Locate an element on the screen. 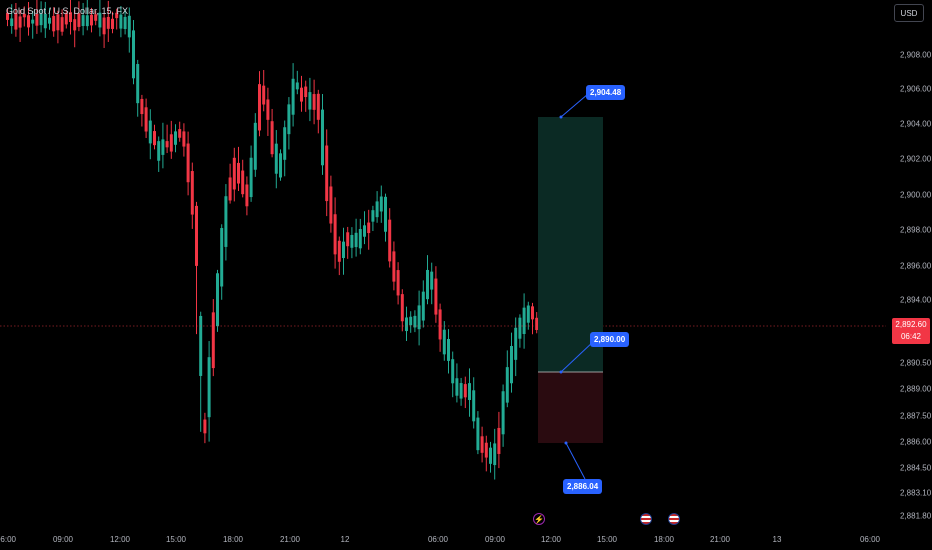 The width and height of the screenshot is (932, 550). currency-button: USD is located at coordinates (909, 13).